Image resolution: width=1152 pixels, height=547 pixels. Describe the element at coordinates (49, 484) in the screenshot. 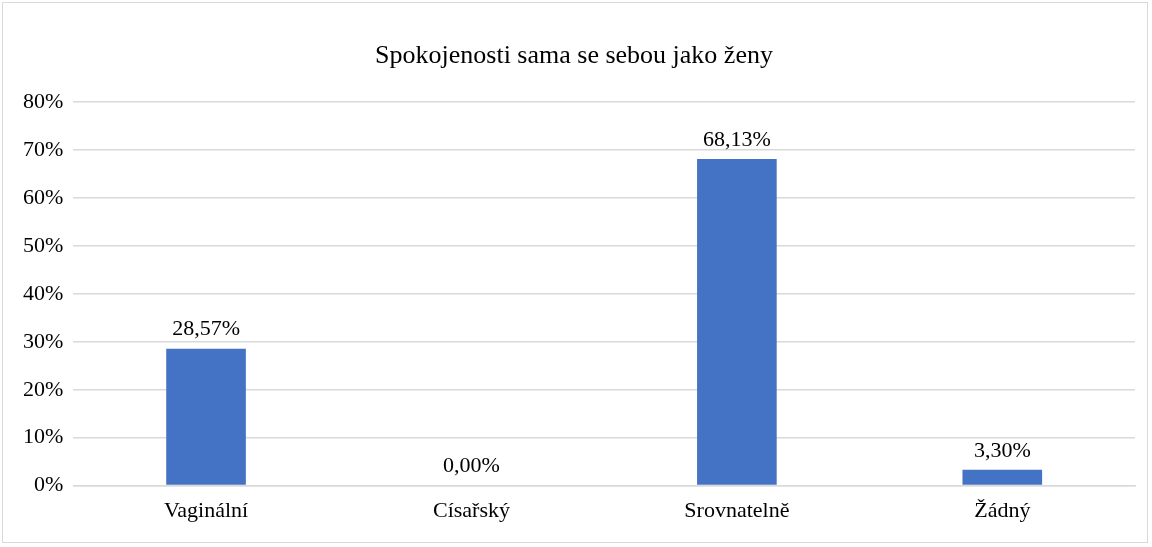

I see `y-tick-label: 0%` at that location.